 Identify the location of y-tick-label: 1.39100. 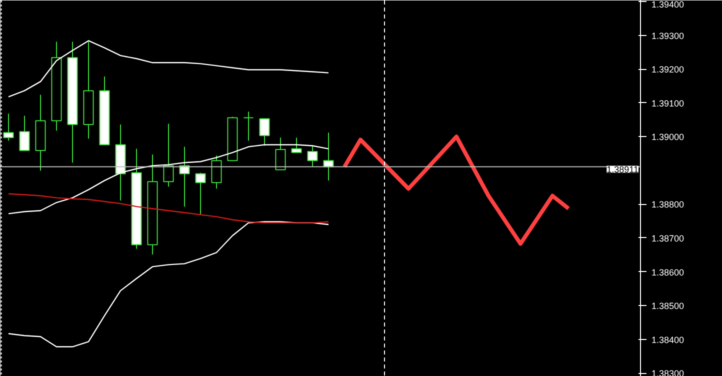
(668, 103).